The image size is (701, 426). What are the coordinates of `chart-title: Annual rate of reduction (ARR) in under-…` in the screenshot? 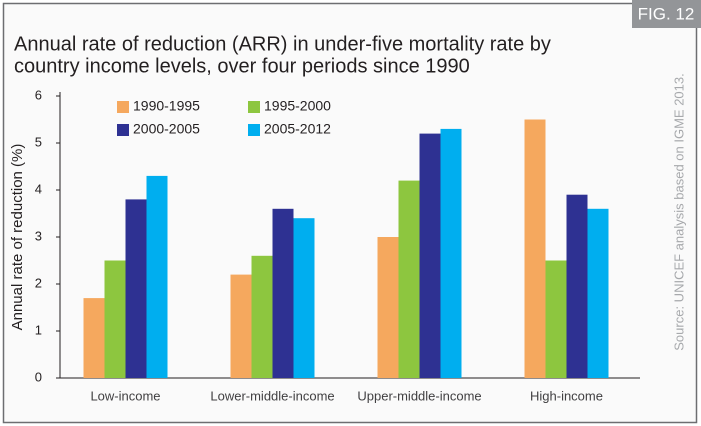 It's located at (282, 44).